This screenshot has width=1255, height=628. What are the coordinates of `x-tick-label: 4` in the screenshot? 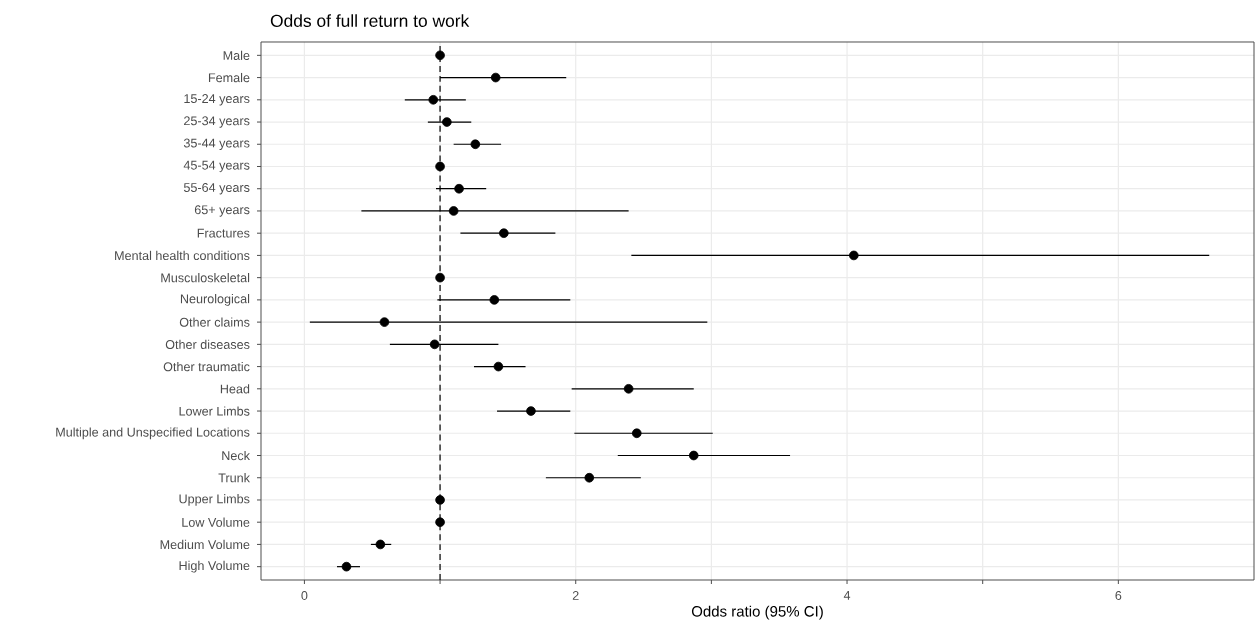 It's located at (847, 595).